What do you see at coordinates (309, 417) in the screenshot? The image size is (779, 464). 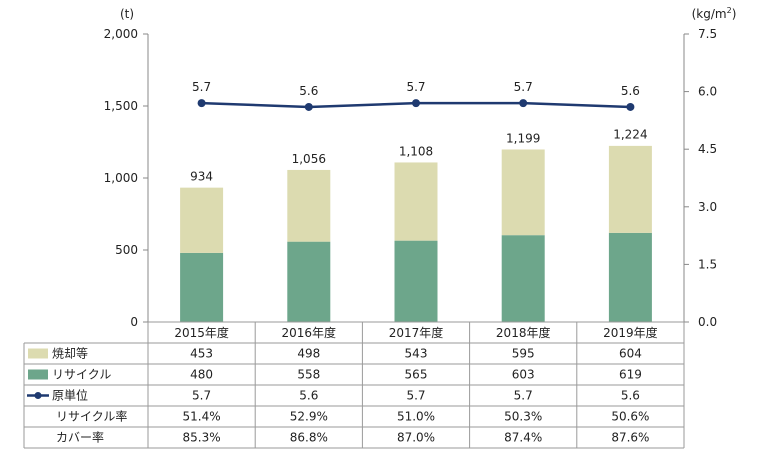 I see `table-cell: 52.9%` at bounding box center [309, 417].